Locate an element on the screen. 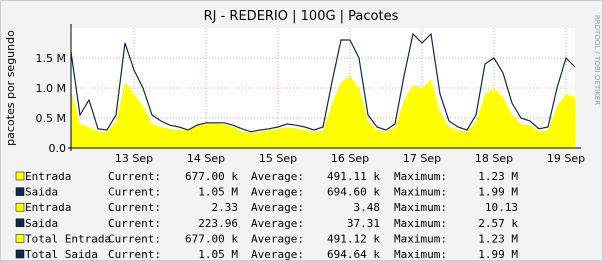 The image size is (603, 261). x-tick-label: 14 Sep is located at coordinates (206, 158).